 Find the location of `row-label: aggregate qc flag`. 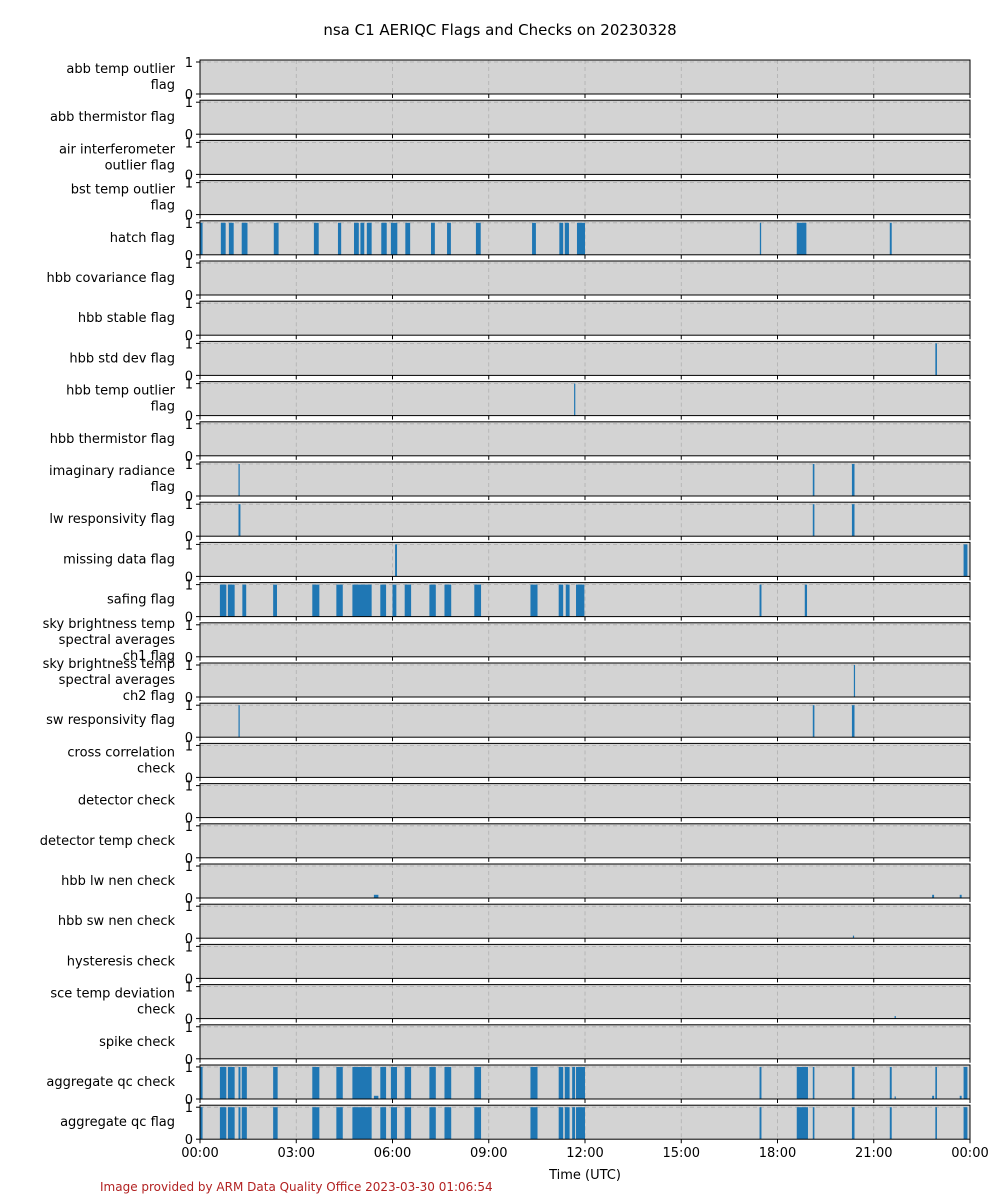

row-label: aggregate qc flag is located at coordinates (117, 1122).